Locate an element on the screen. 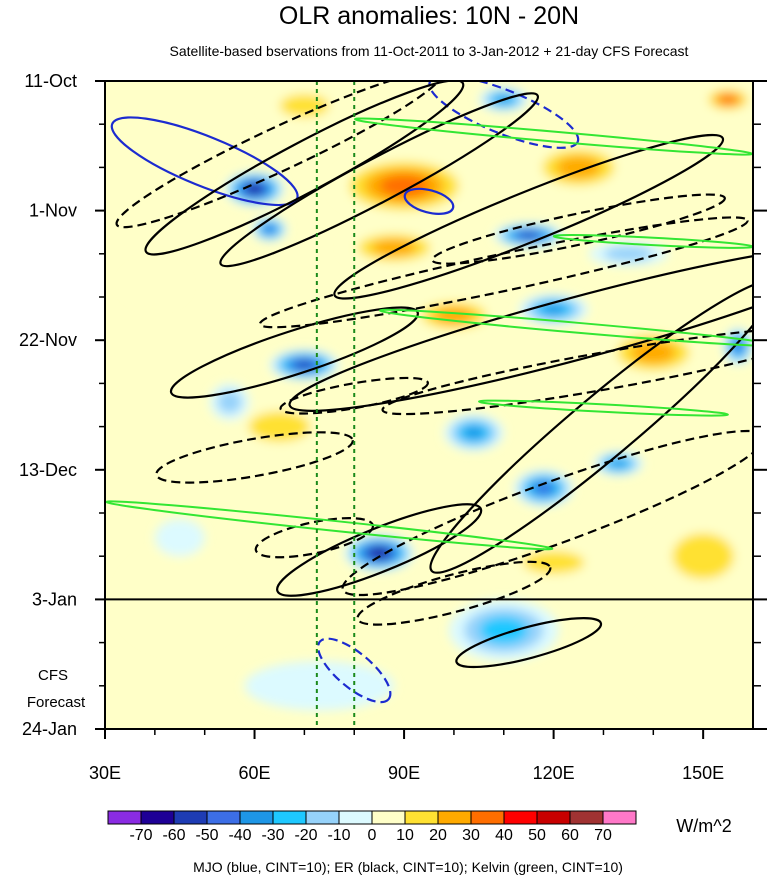 This screenshot has width=772, height=878. colorbar-label-12: 50 is located at coordinates (537, 835).